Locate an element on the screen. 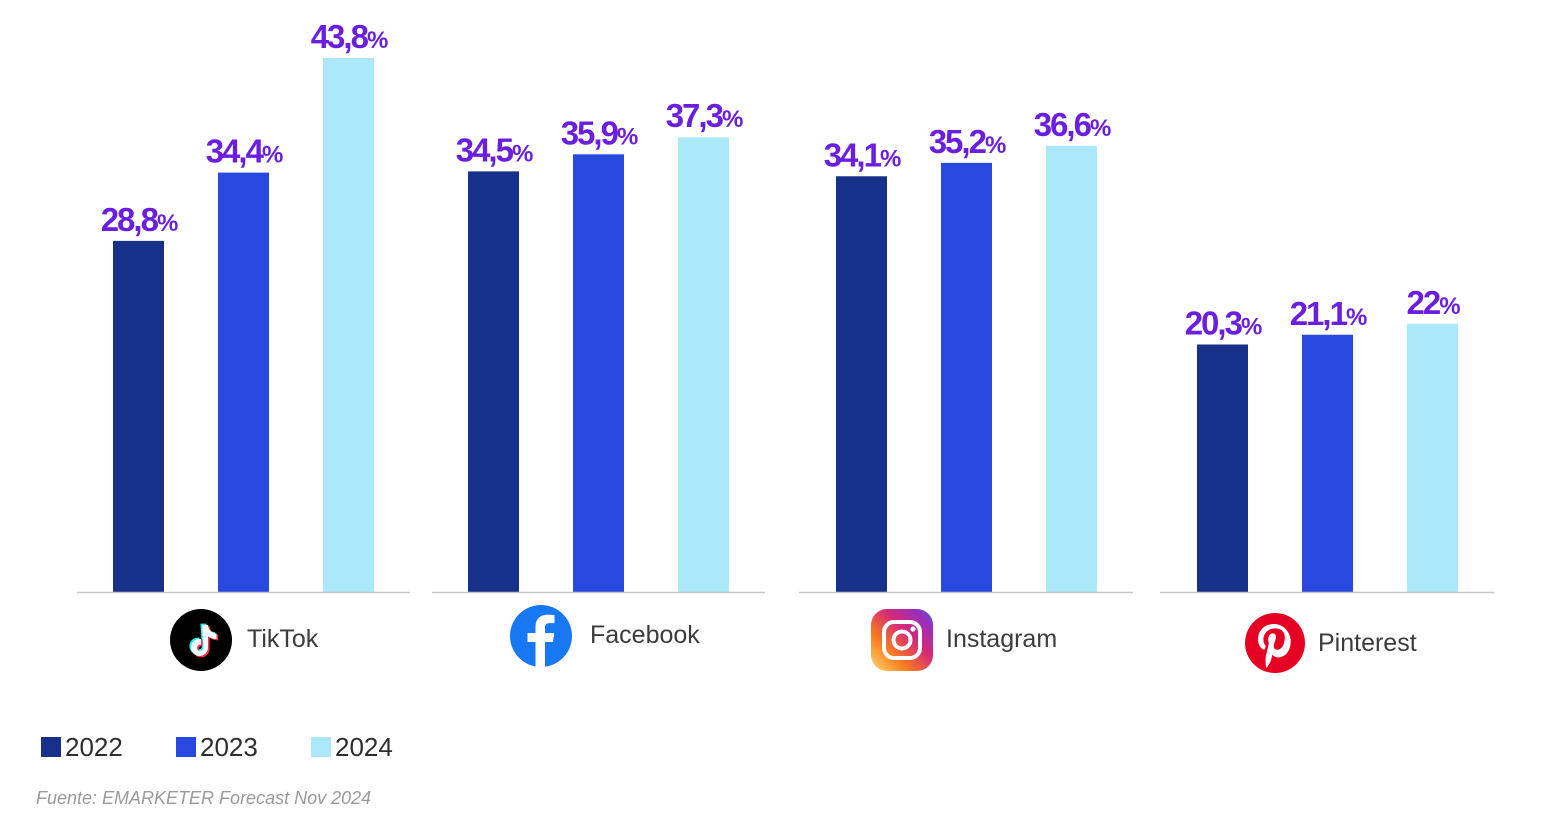  legend-label: 2024 is located at coordinates (364, 747).